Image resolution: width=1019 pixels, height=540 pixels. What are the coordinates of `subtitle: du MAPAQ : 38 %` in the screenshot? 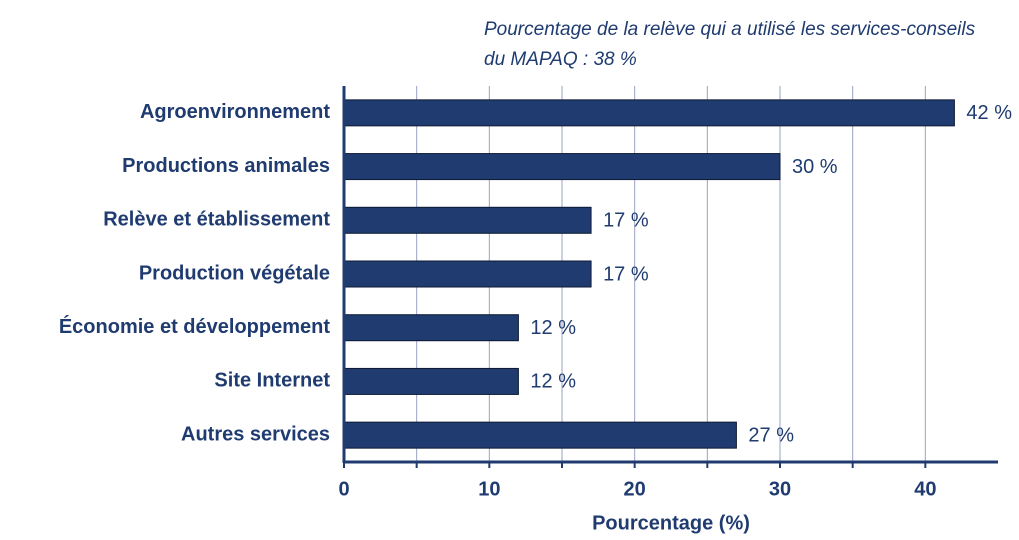 It's located at (560, 59).